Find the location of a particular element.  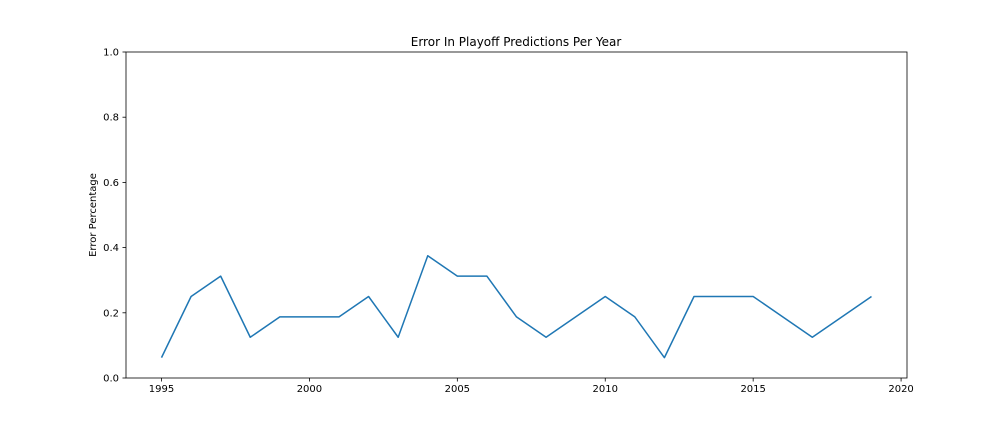

y-tick-label: 1.0 is located at coordinates (111, 53).